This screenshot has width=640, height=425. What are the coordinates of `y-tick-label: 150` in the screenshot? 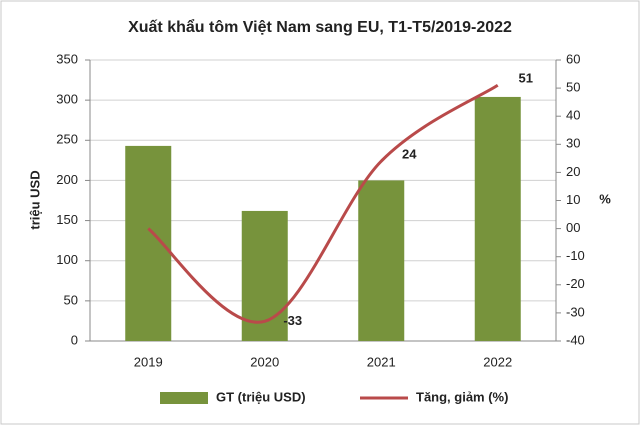 It's located at (67, 219).